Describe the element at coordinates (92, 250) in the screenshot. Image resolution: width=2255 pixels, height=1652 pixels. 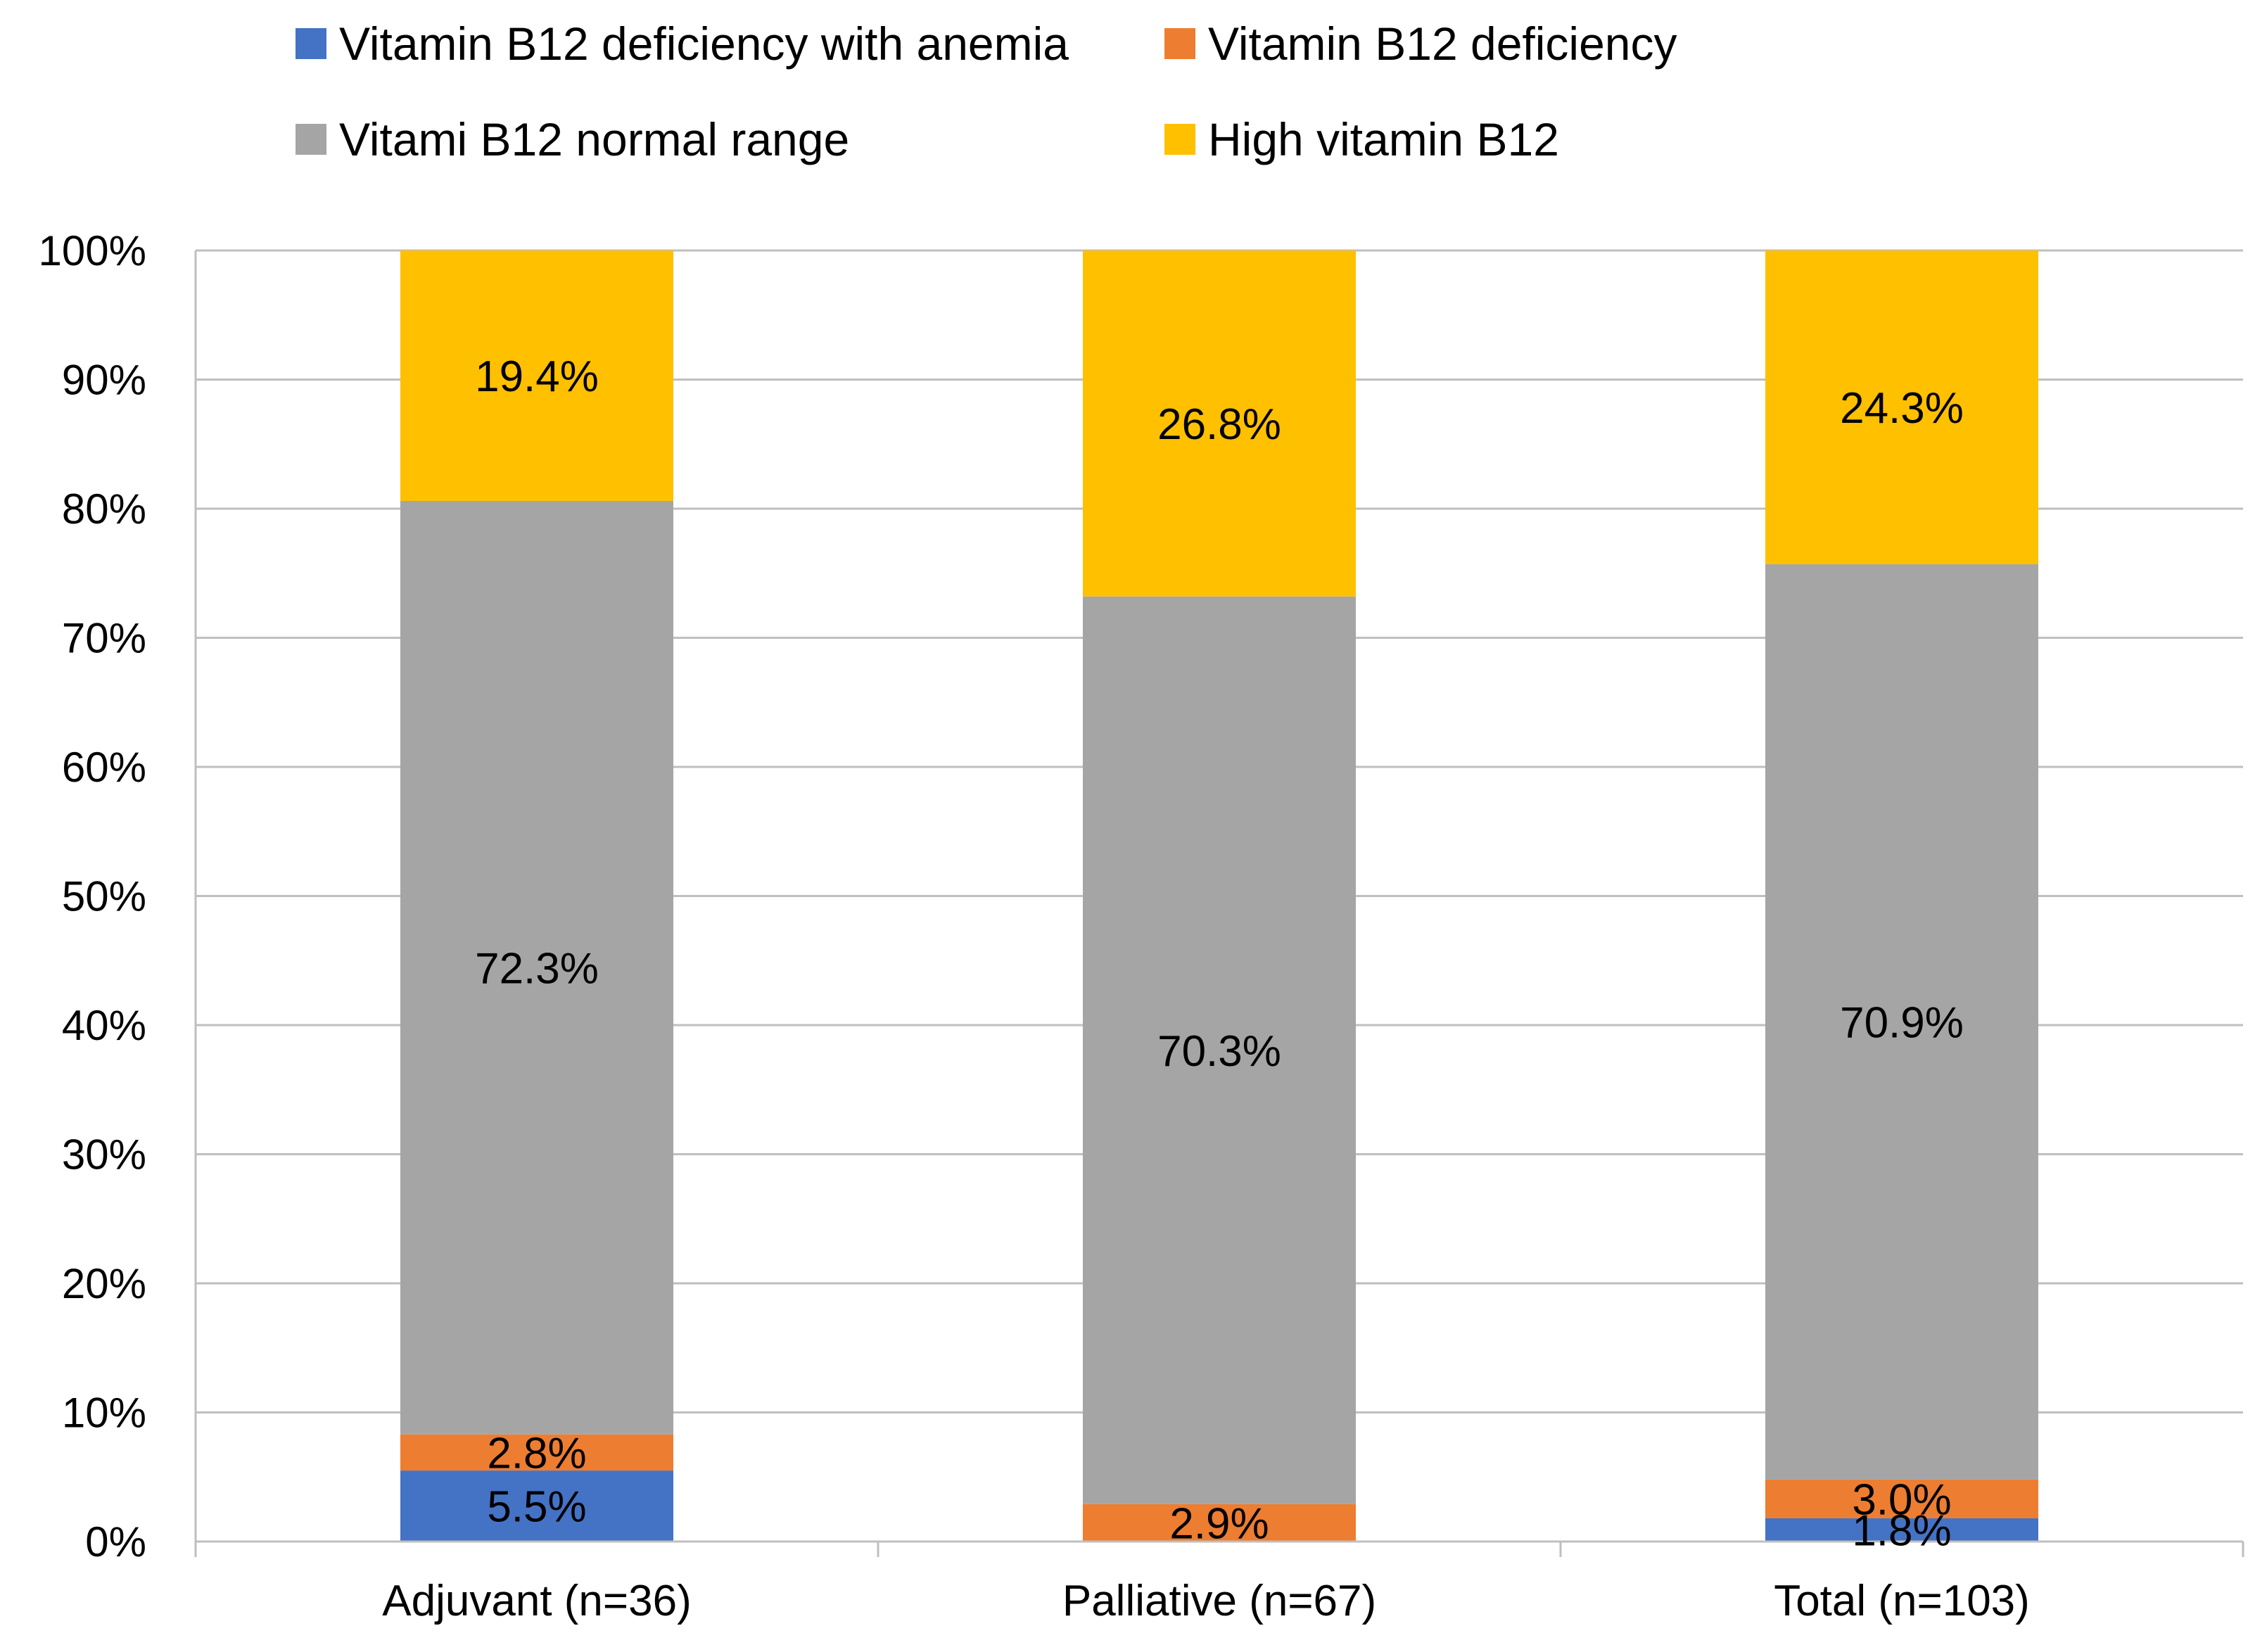
I see `y-tick-label: 100%` at that location.